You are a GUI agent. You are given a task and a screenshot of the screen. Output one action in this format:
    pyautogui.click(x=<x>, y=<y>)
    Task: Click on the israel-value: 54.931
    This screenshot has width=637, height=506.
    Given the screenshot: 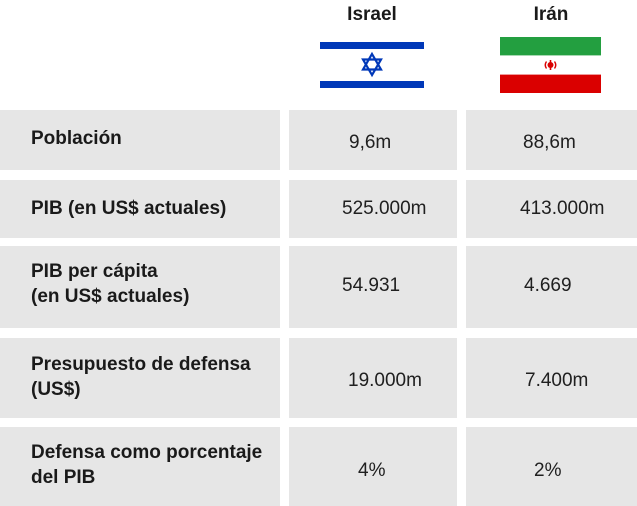 What is the action you would take?
    pyautogui.click(x=371, y=285)
    